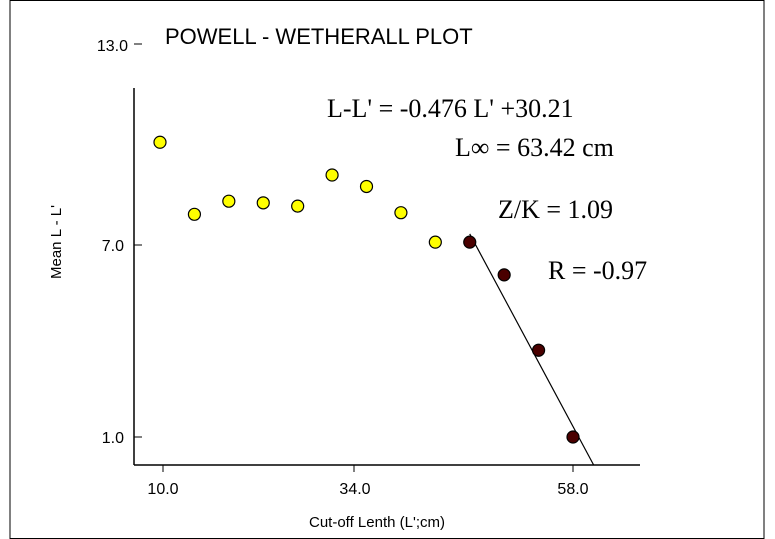 The image size is (775, 539). Describe the element at coordinates (597, 270) in the screenshot. I see `r-annotation: R = -0.97` at that location.